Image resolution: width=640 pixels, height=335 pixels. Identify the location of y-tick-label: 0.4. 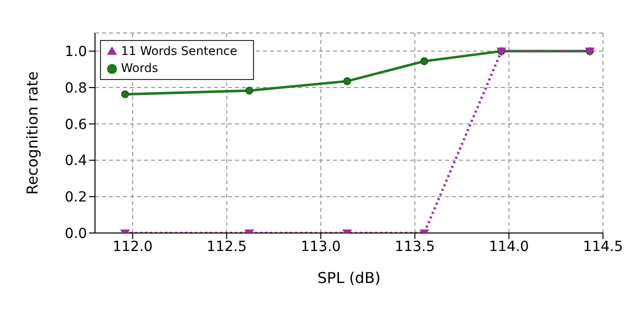
(76, 161).